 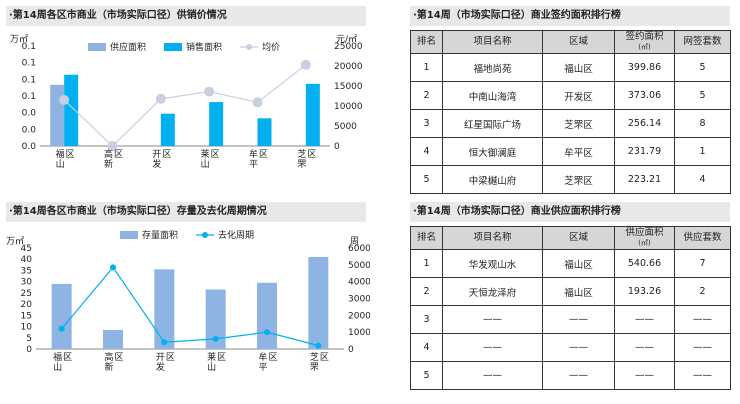 I want to click on cell-project: 中梁樾山府, so click(x=492, y=179).